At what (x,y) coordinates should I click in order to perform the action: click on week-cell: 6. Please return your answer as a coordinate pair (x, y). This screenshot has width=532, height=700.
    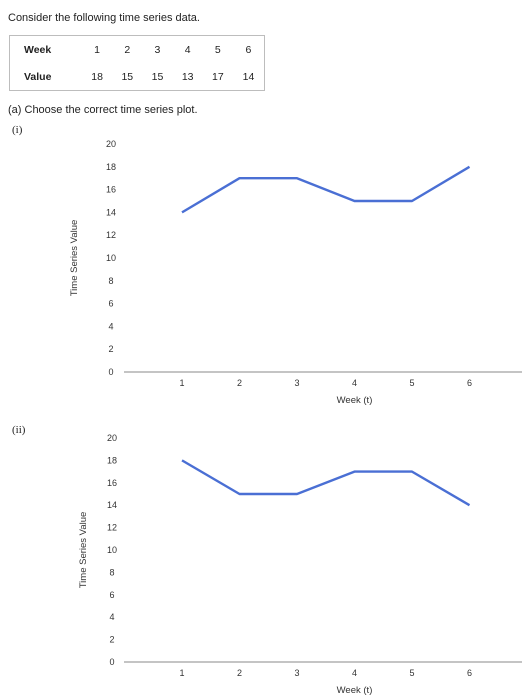
    Looking at the image, I should click on (248, 49).